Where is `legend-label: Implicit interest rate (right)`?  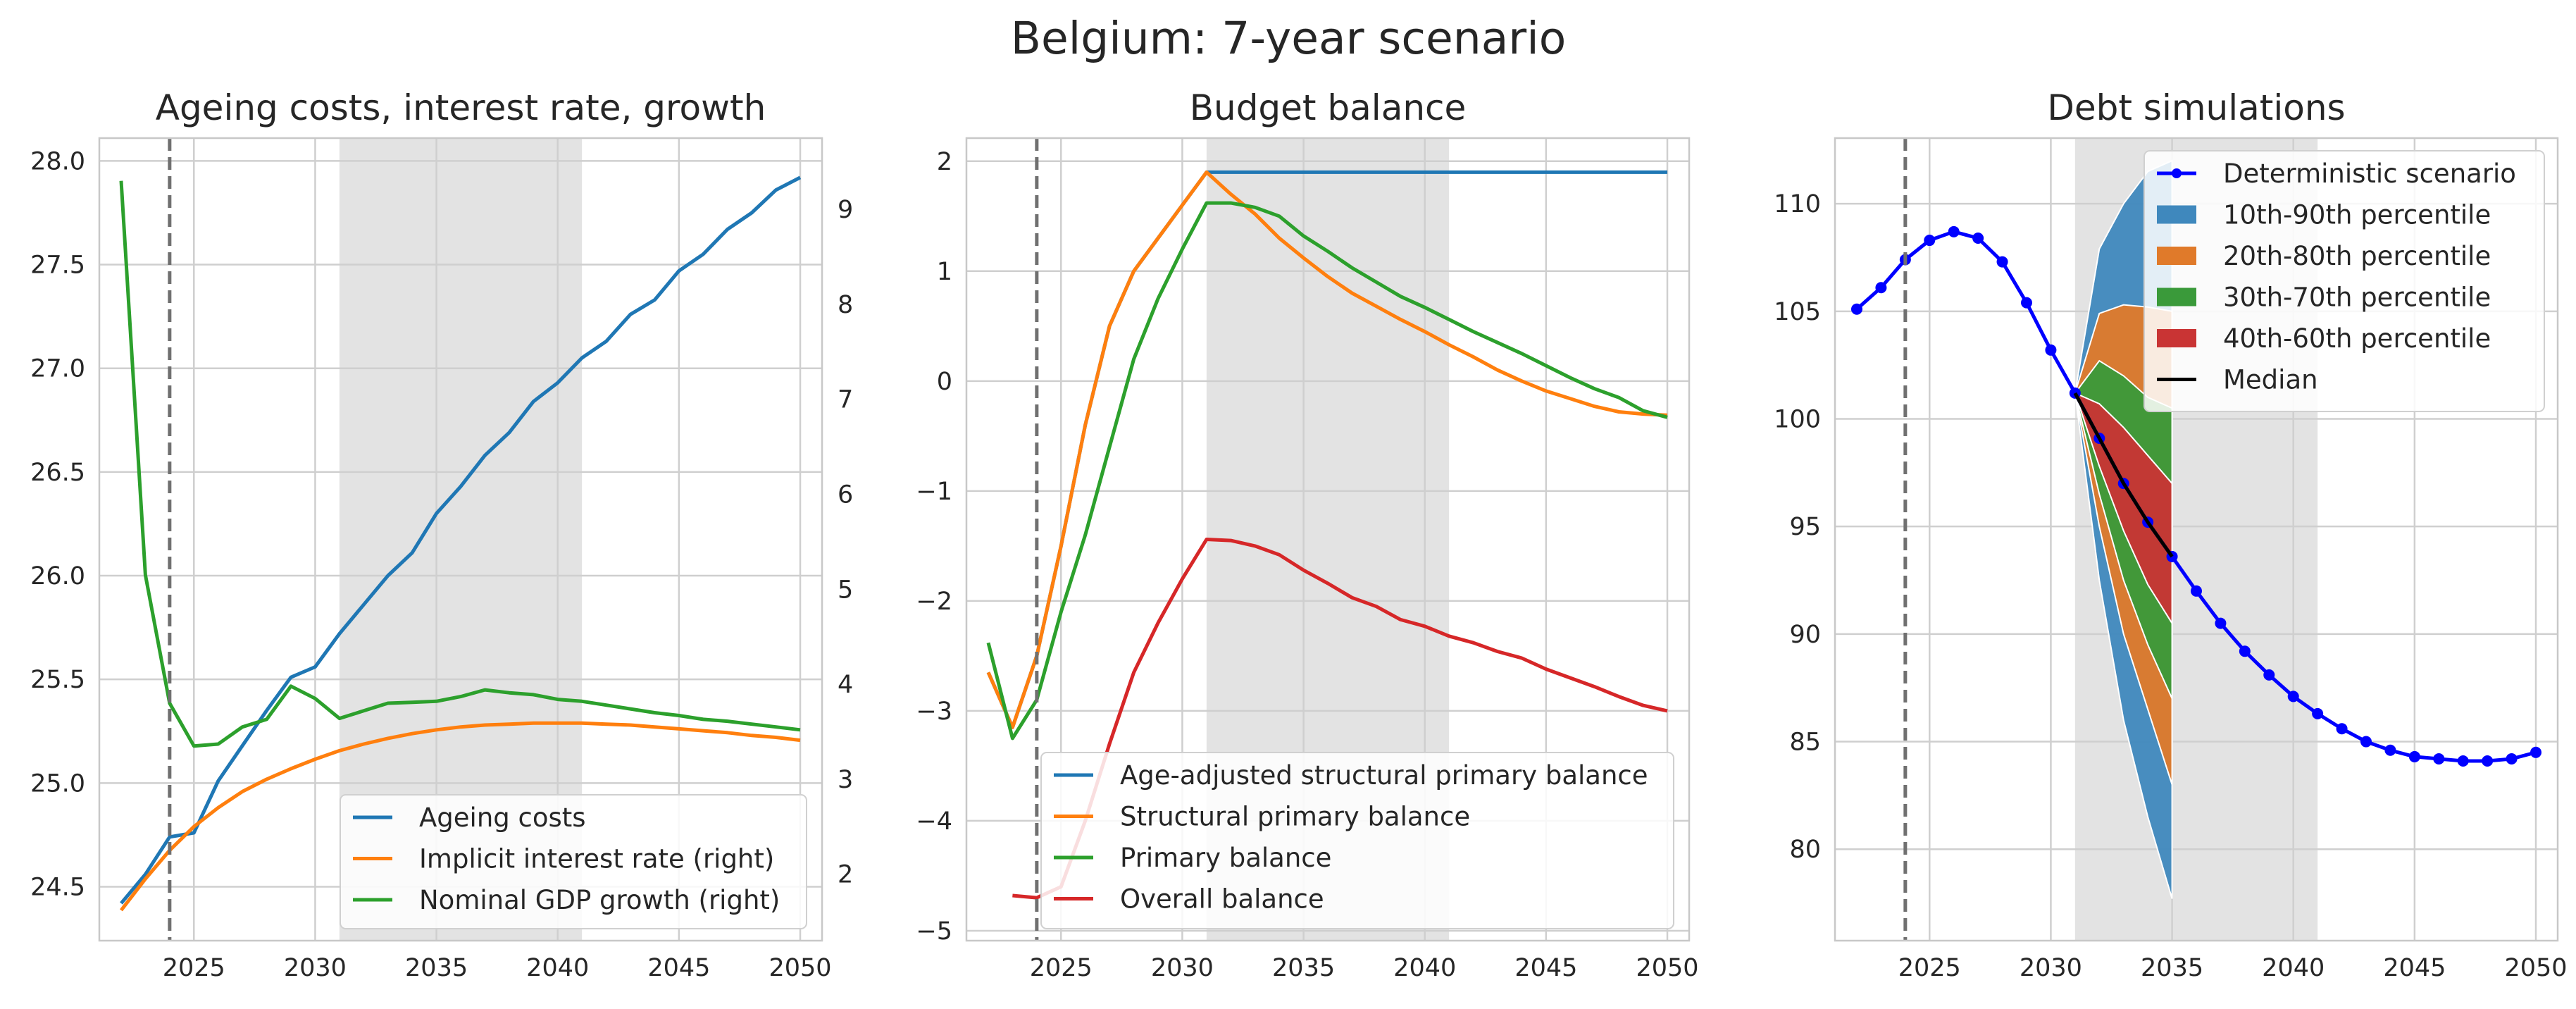 legend-label: Implicit interest rate (right) is located at coordinates (596, 859).